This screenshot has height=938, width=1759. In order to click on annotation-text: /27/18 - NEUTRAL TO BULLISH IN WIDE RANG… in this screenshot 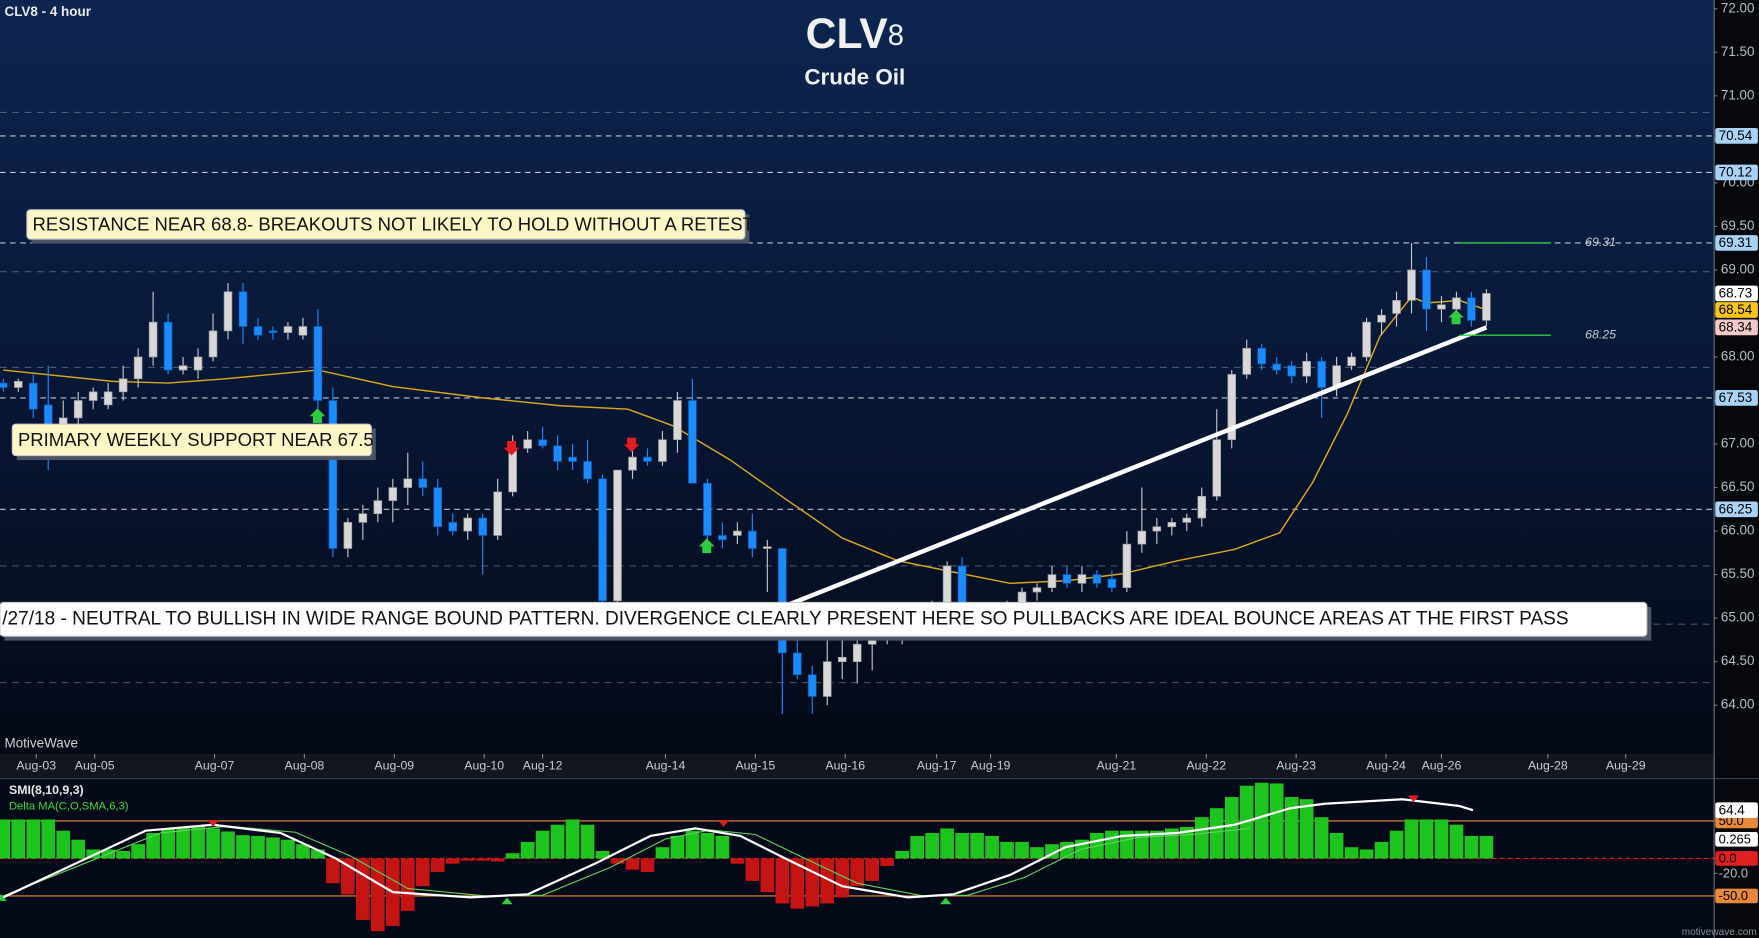, I will do `click(785, 618)`.